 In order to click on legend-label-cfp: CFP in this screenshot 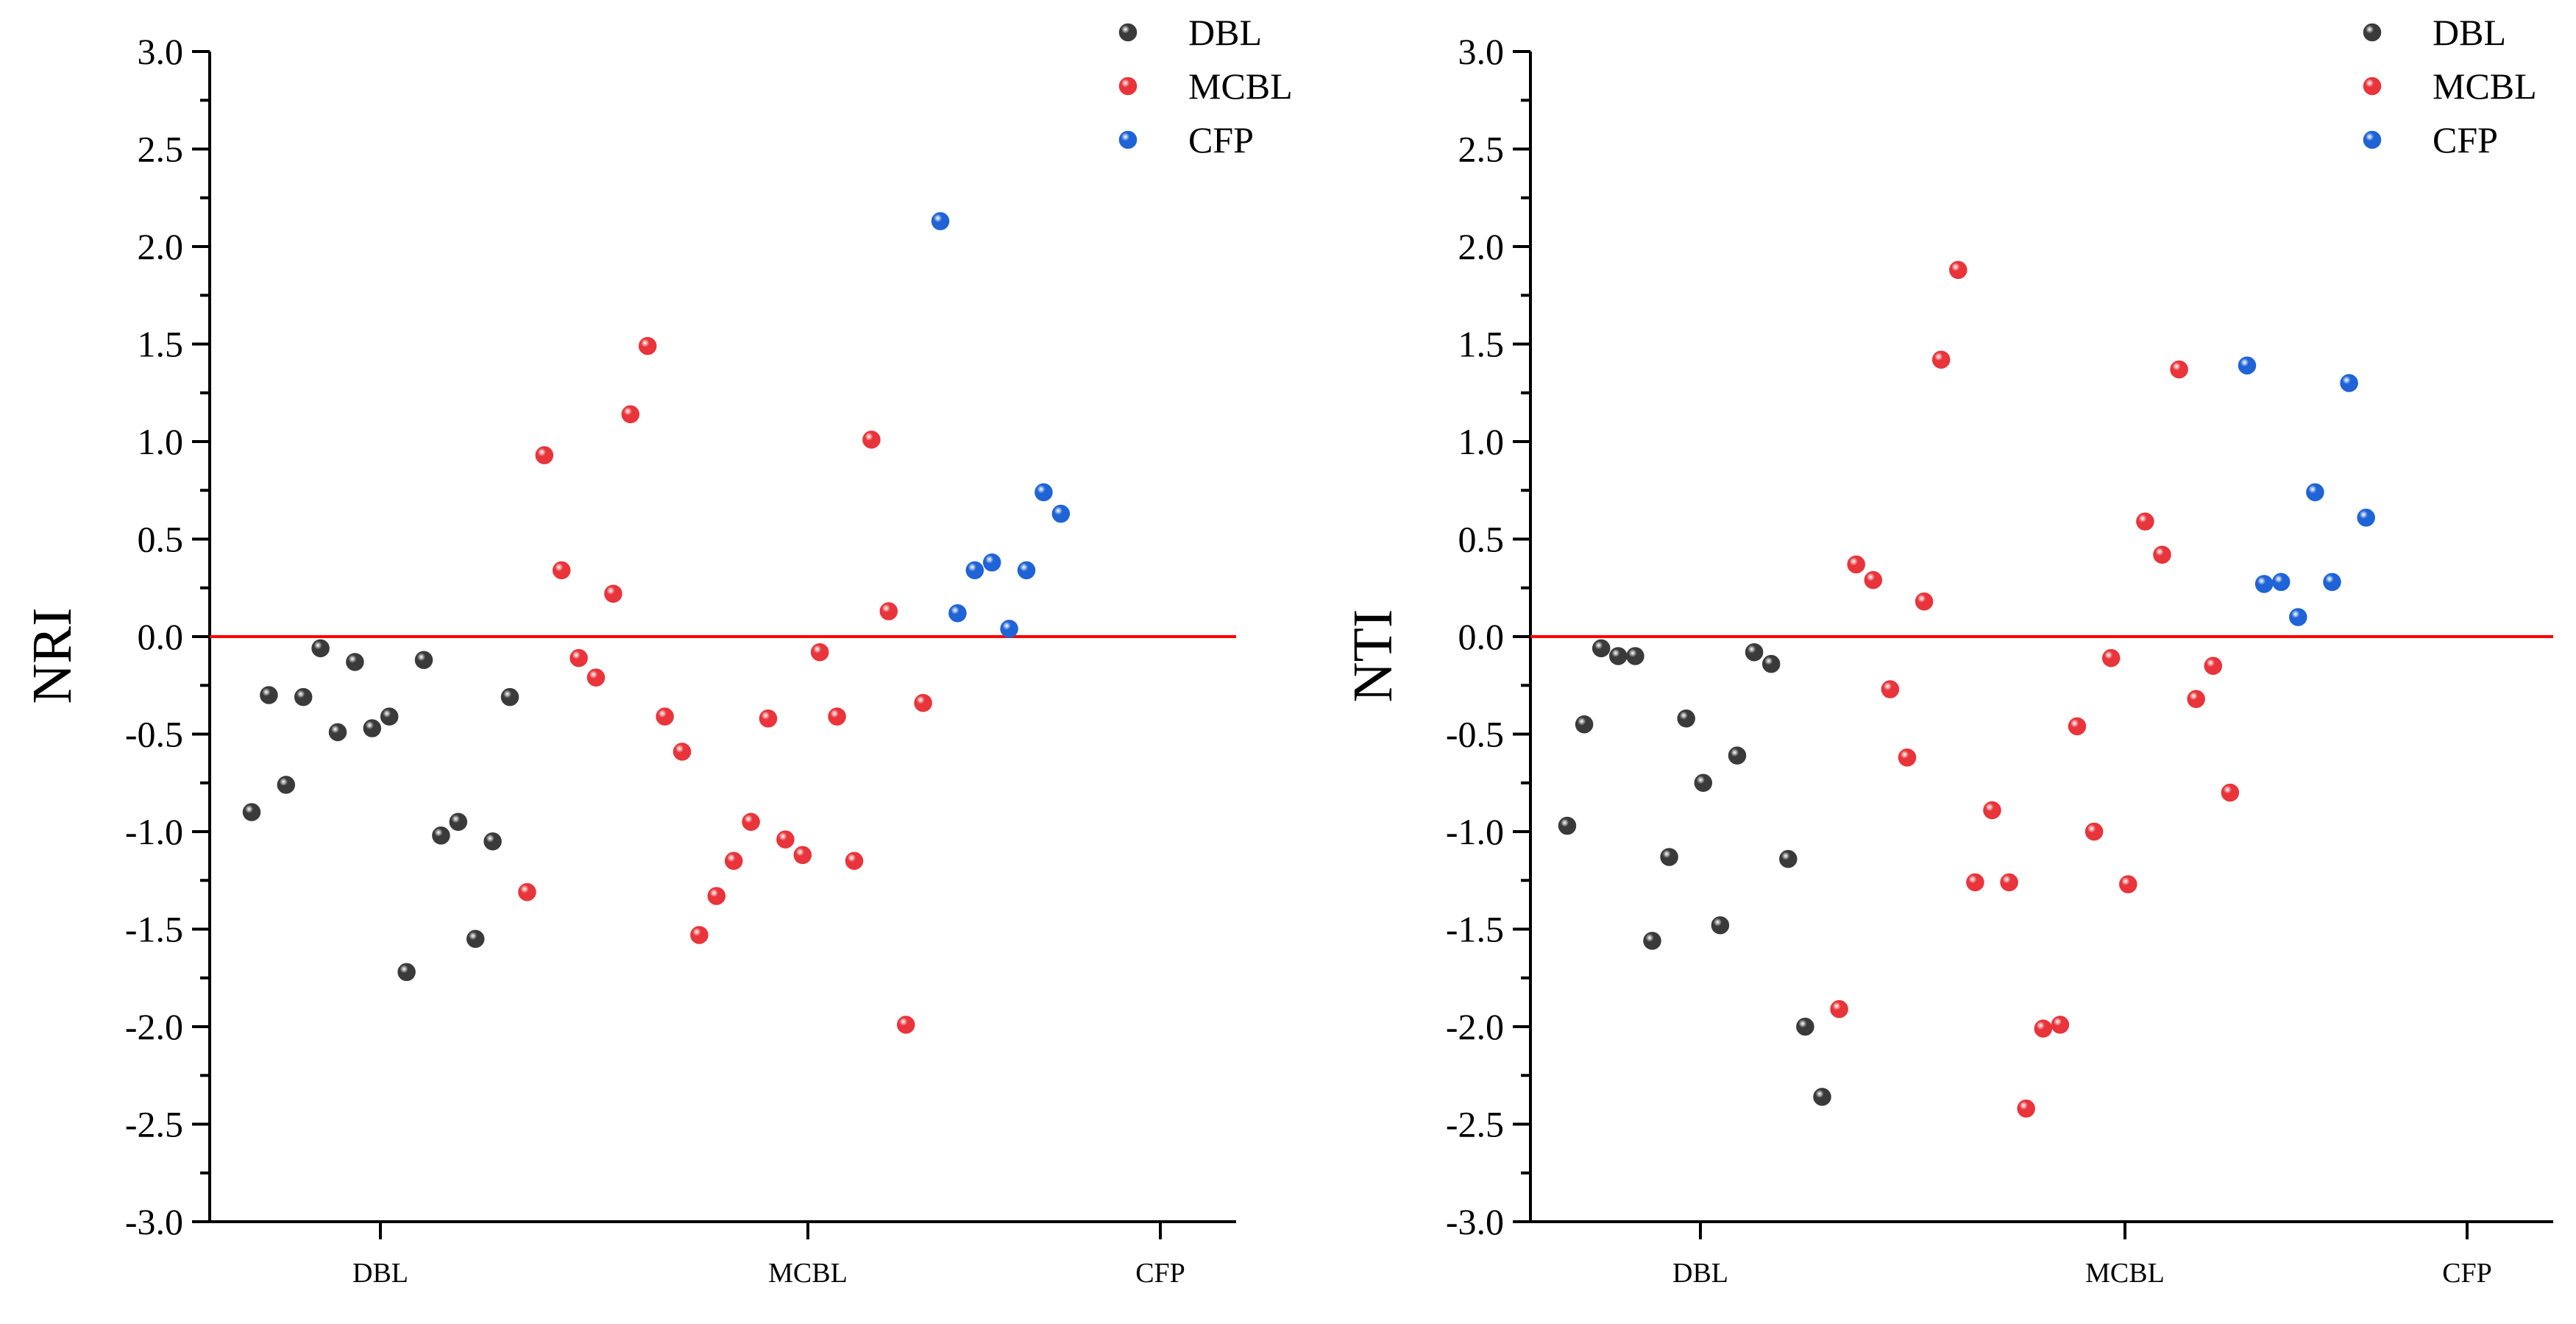, I will do `click(1221, 139)`.